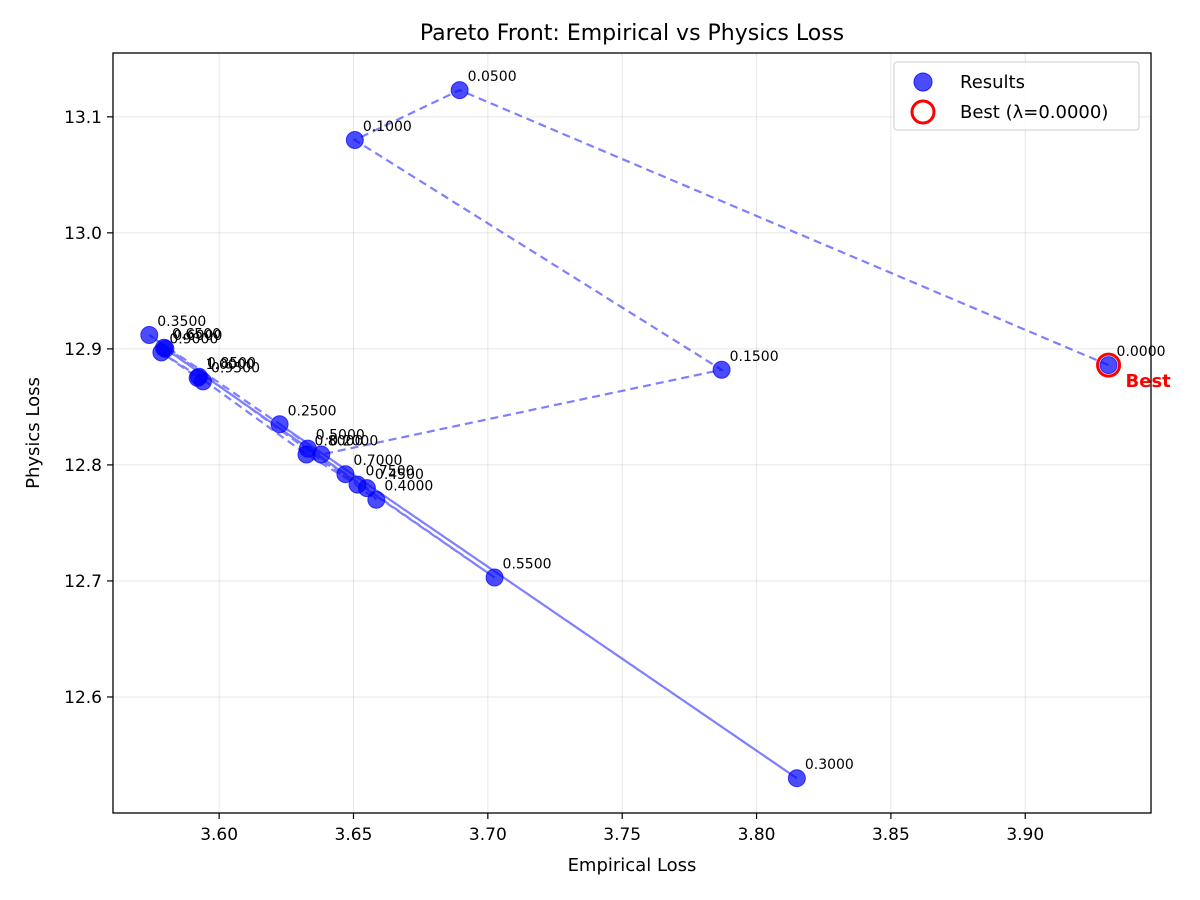 The image size is (1200, 900). I want to click on legend-best-marker, so click(923, 112).